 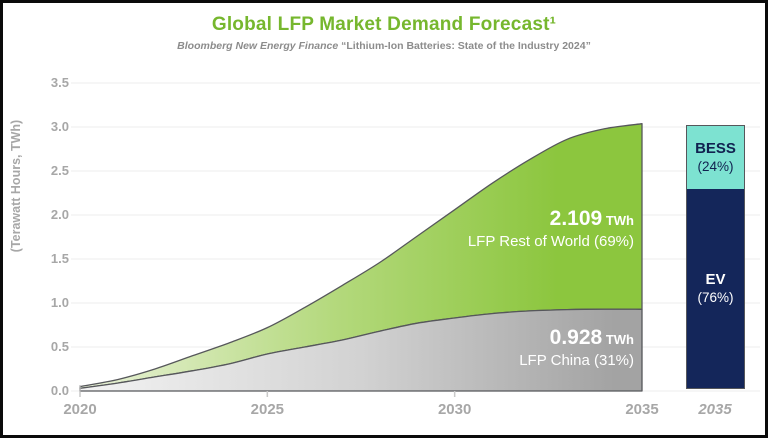 I want to click on row-unit: TWh, so click(x=618, y=220).